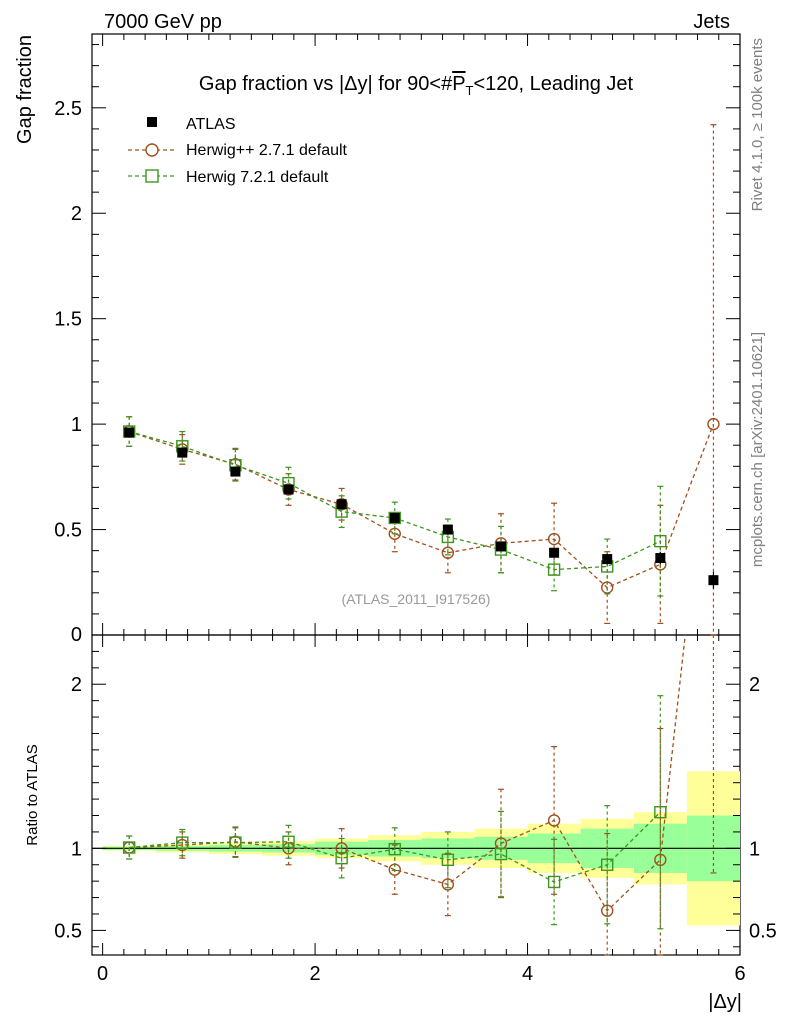 This screenshot has height=1024, width=786. I want to click on ratio-h7-line, so click(395, 847).